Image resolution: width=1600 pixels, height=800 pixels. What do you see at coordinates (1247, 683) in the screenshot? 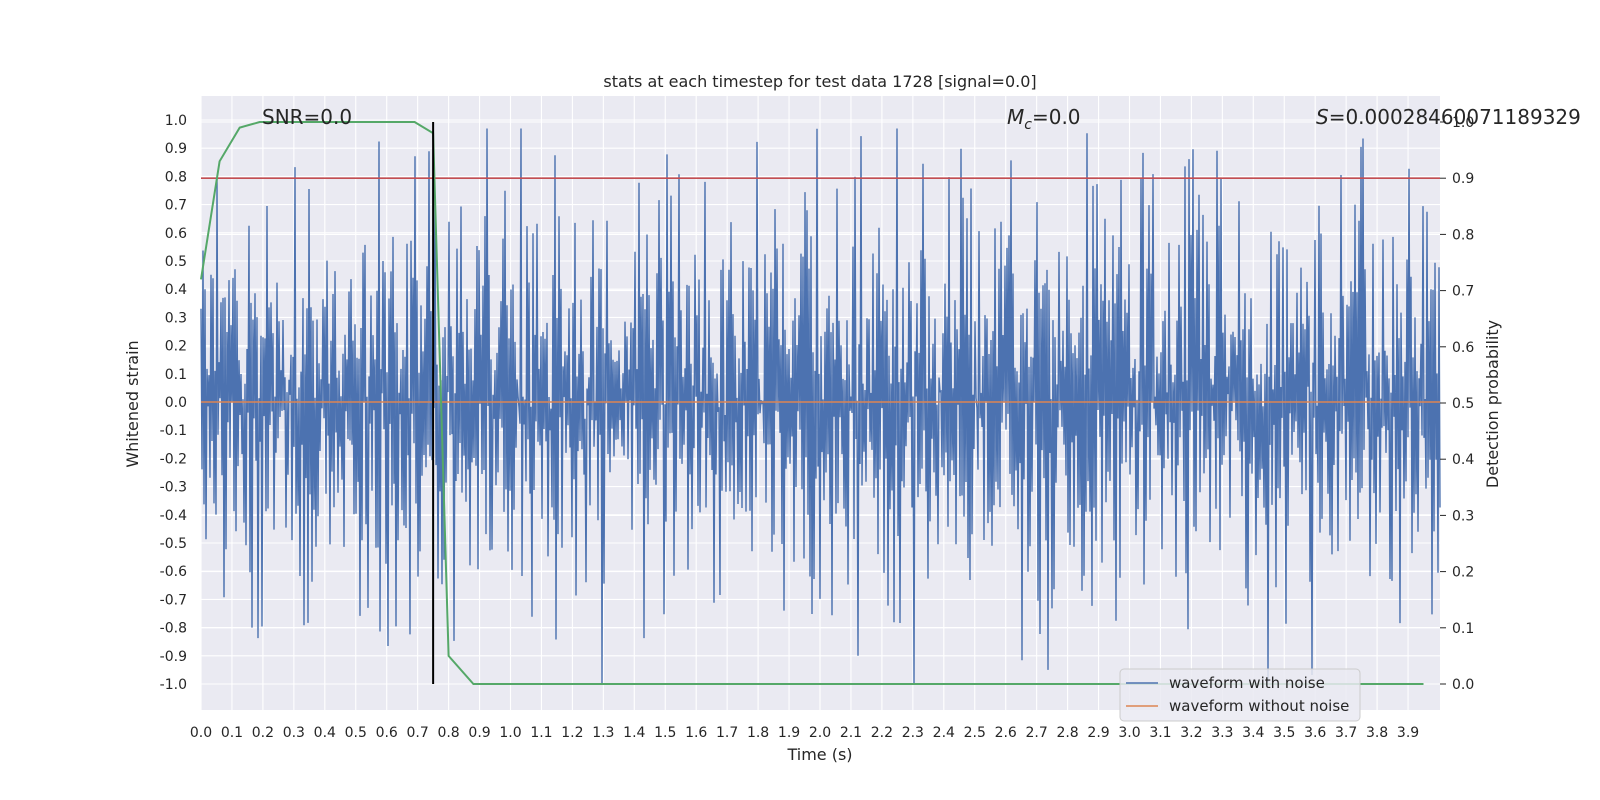
I see `legend-label-noise: waveform with noise` at bounding box center [1247, 683].